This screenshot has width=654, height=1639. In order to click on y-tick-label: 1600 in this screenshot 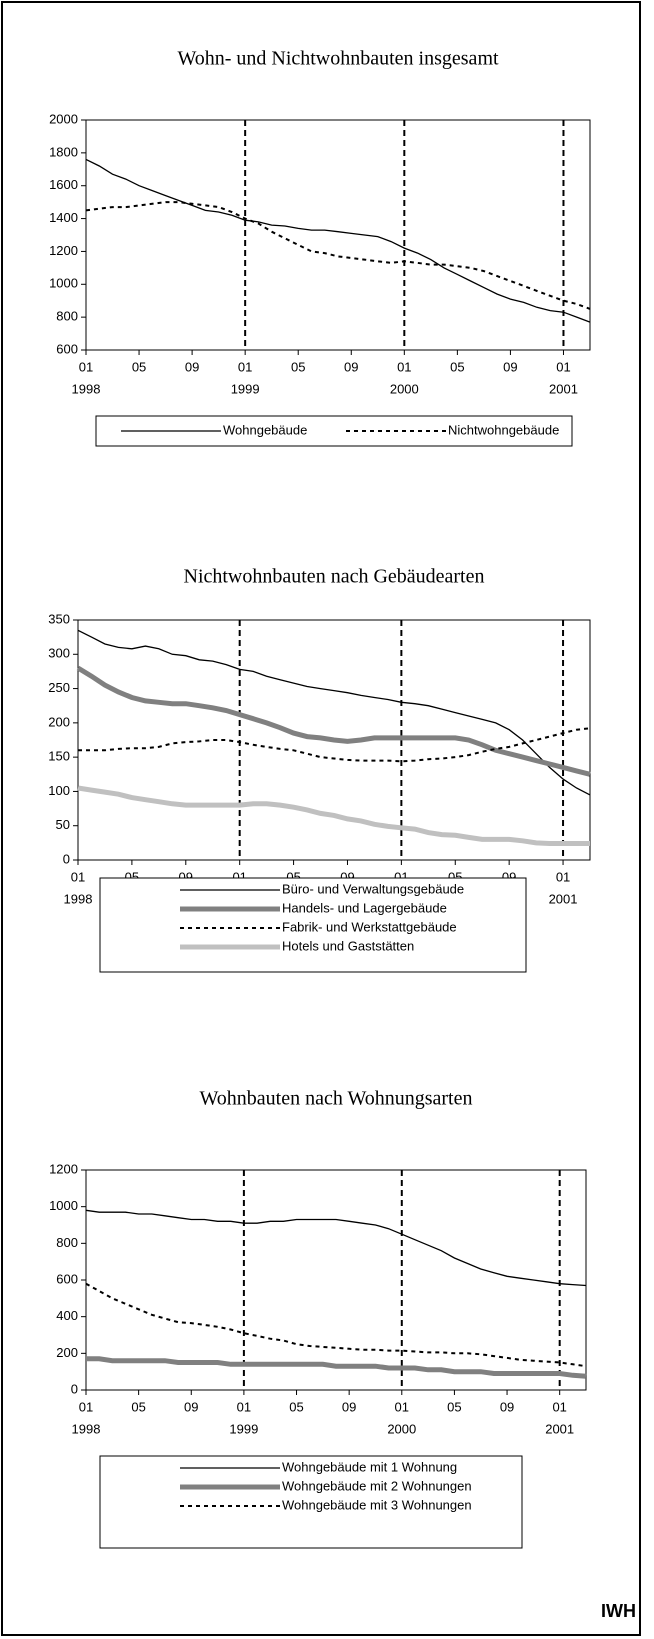, I will do `click(63, 184)`.